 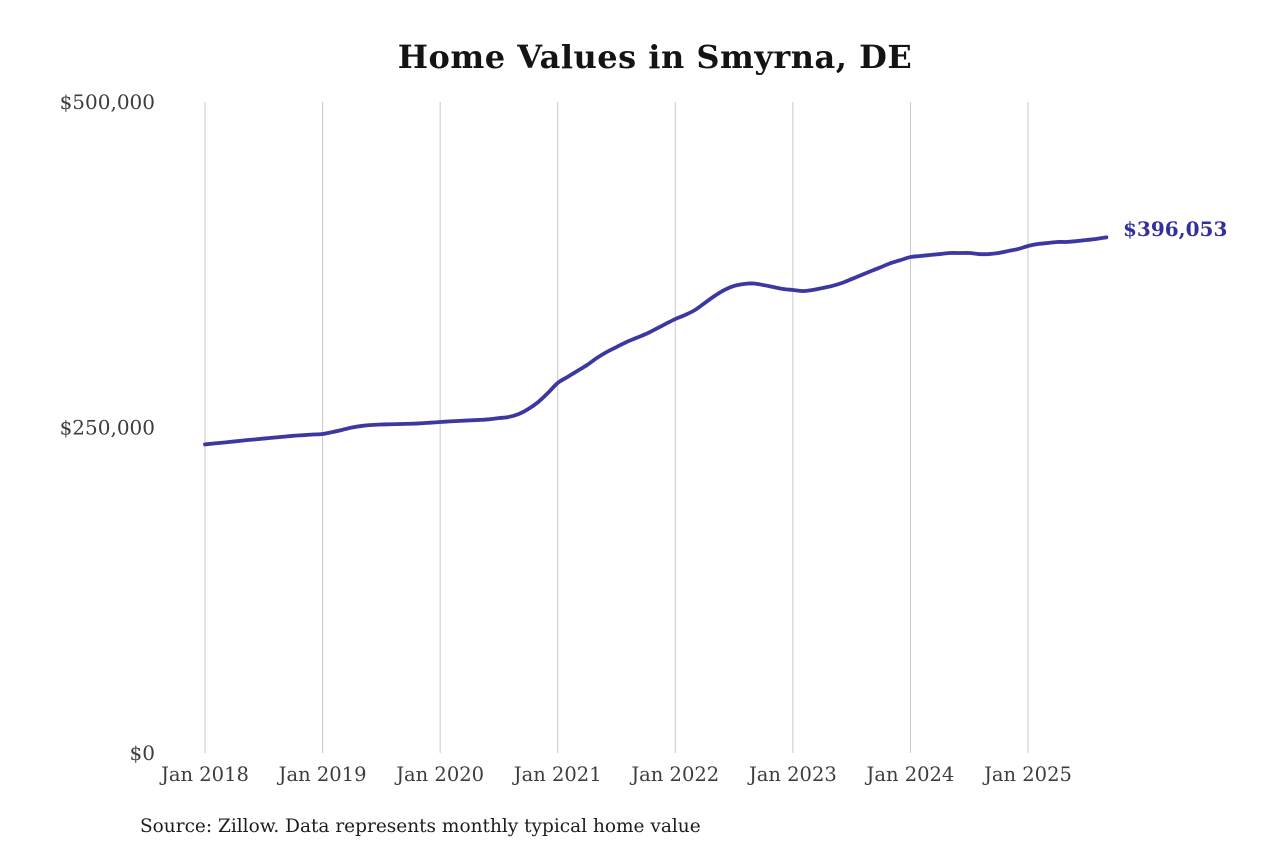 I want to click on x-axis-tick-label: Jan 2025, so click(x=1027, y=774).